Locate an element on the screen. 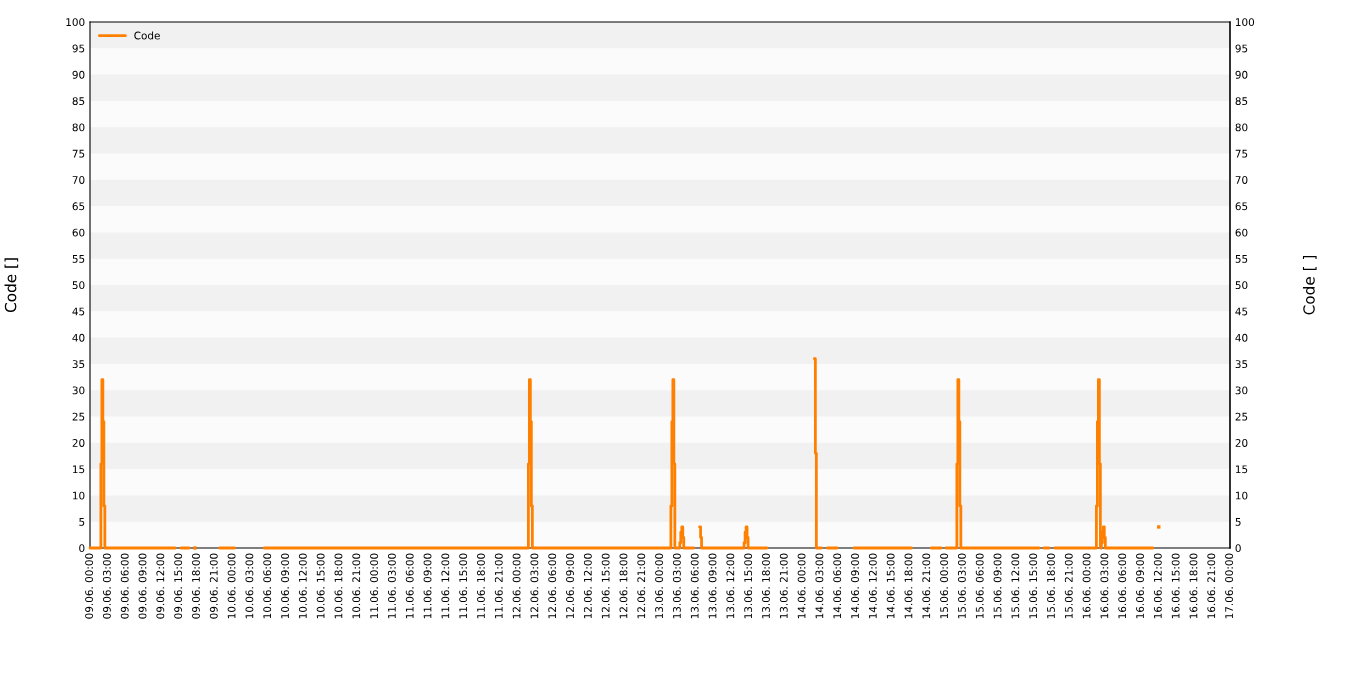 This screenshot has height=700, width=1350. x-tick-label: 15.06. 18:00 is located at coordinates (1051, 586).